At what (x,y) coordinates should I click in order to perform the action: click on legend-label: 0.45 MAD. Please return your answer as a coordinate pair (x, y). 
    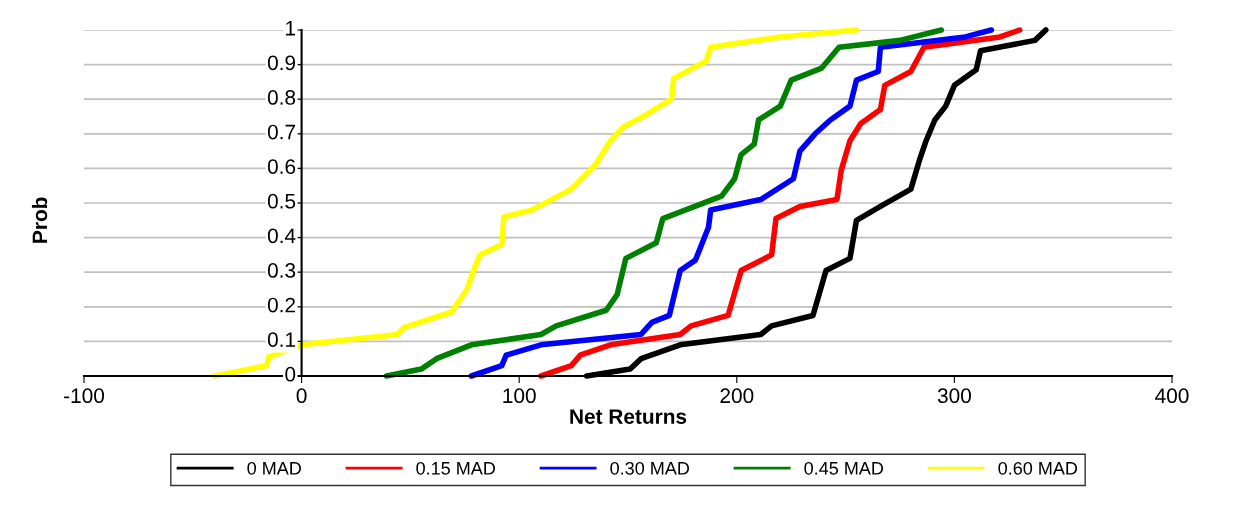
    Looking at the image, I should click on (844, 468).